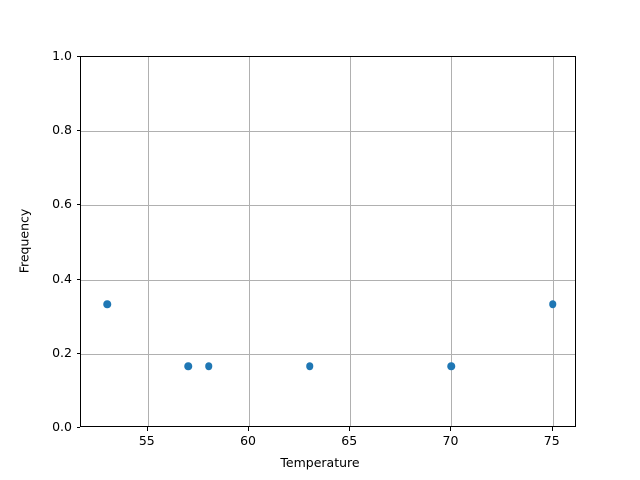 Image resolution: width=640 pixels, height=480 pixels. What do you see at coordinates (24, 241) in the screenshot?
I see `y-axis-label: Frequency` at bounding box center [24, 241].